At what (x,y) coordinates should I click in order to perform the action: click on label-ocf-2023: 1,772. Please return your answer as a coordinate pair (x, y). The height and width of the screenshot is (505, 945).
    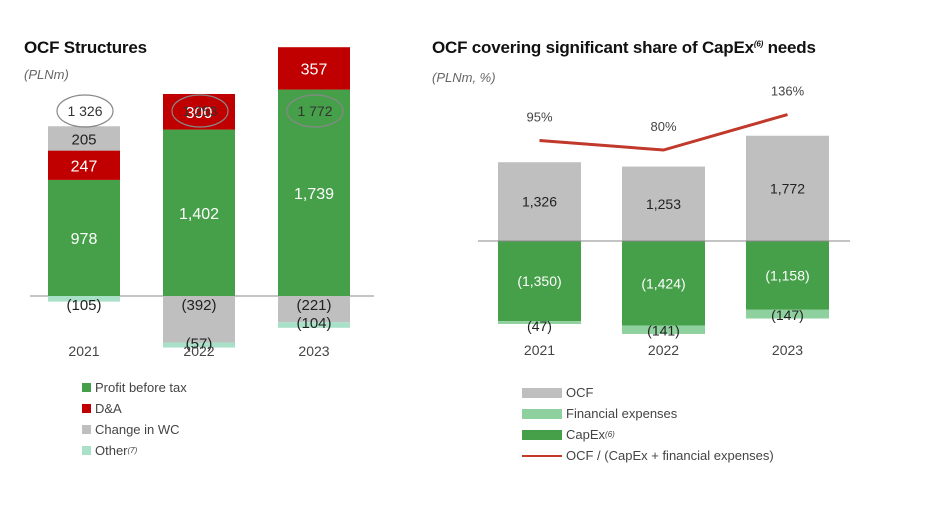
    Looking at the image, I should click on (787, 188).